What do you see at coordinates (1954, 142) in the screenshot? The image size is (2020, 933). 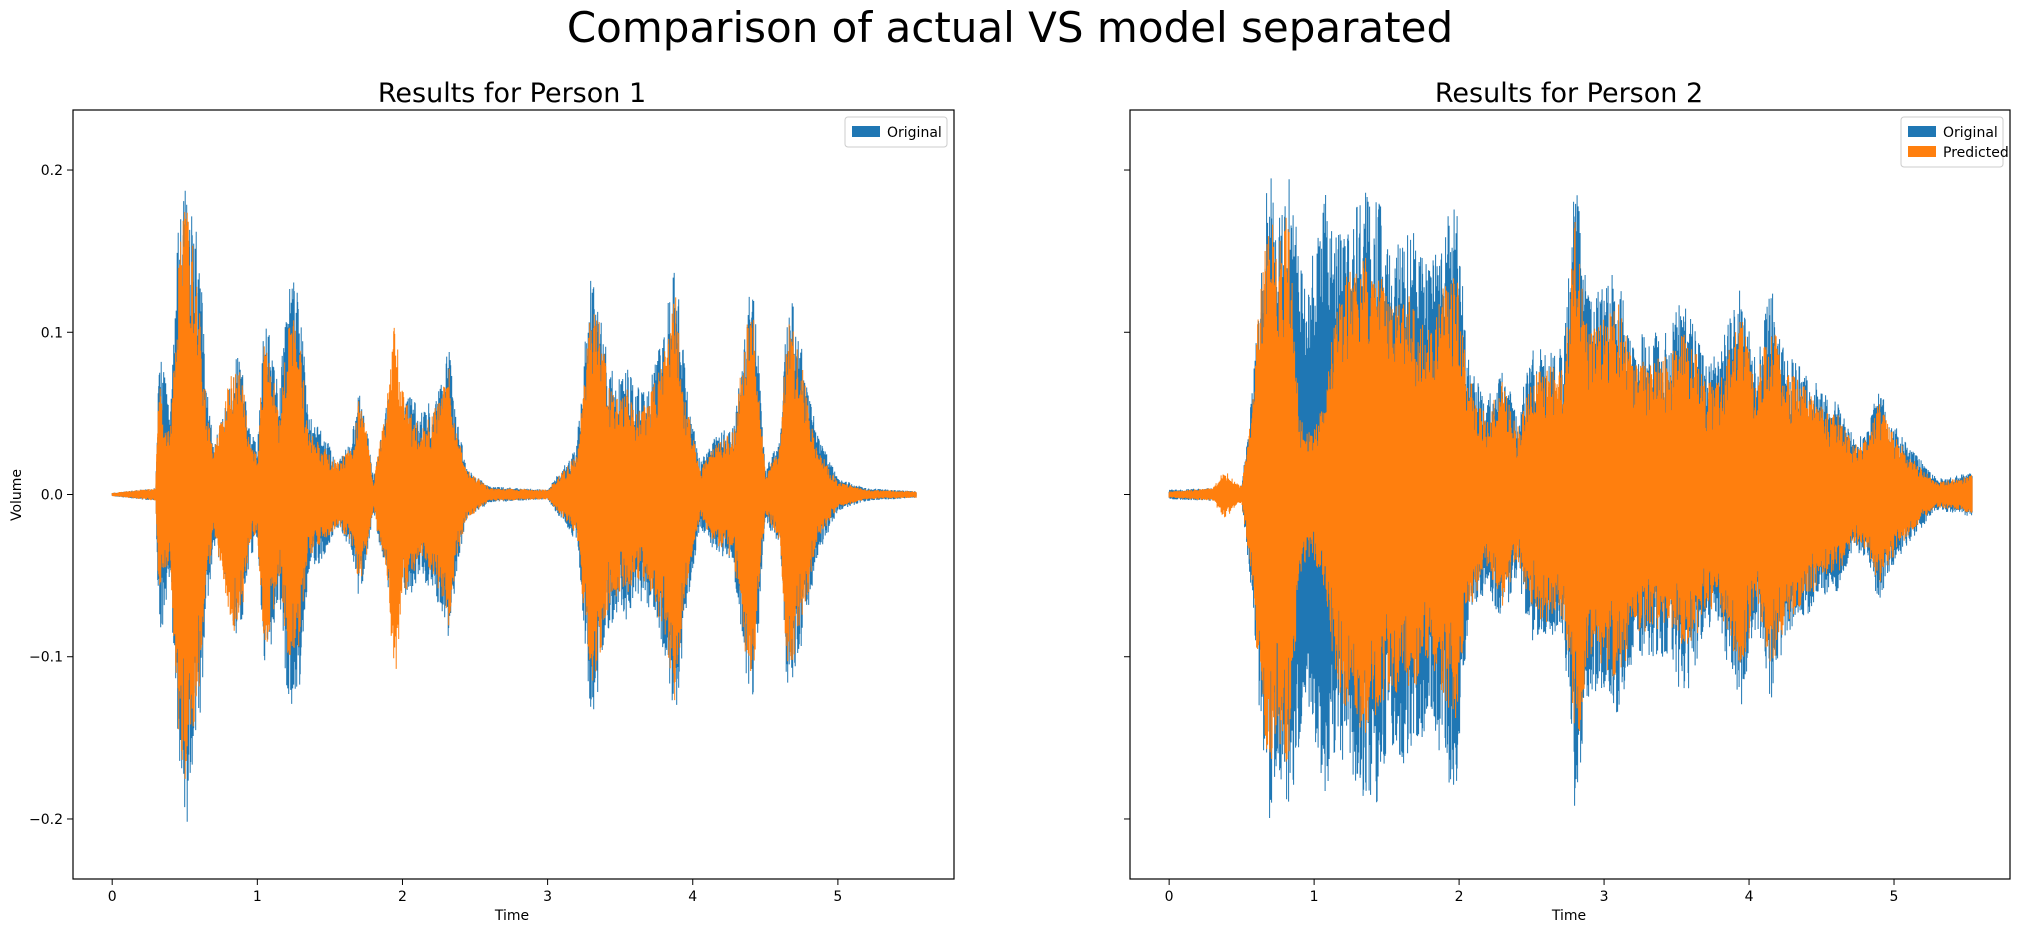 I see `legend: Original Predicted` at bounding box center [1954, 142].